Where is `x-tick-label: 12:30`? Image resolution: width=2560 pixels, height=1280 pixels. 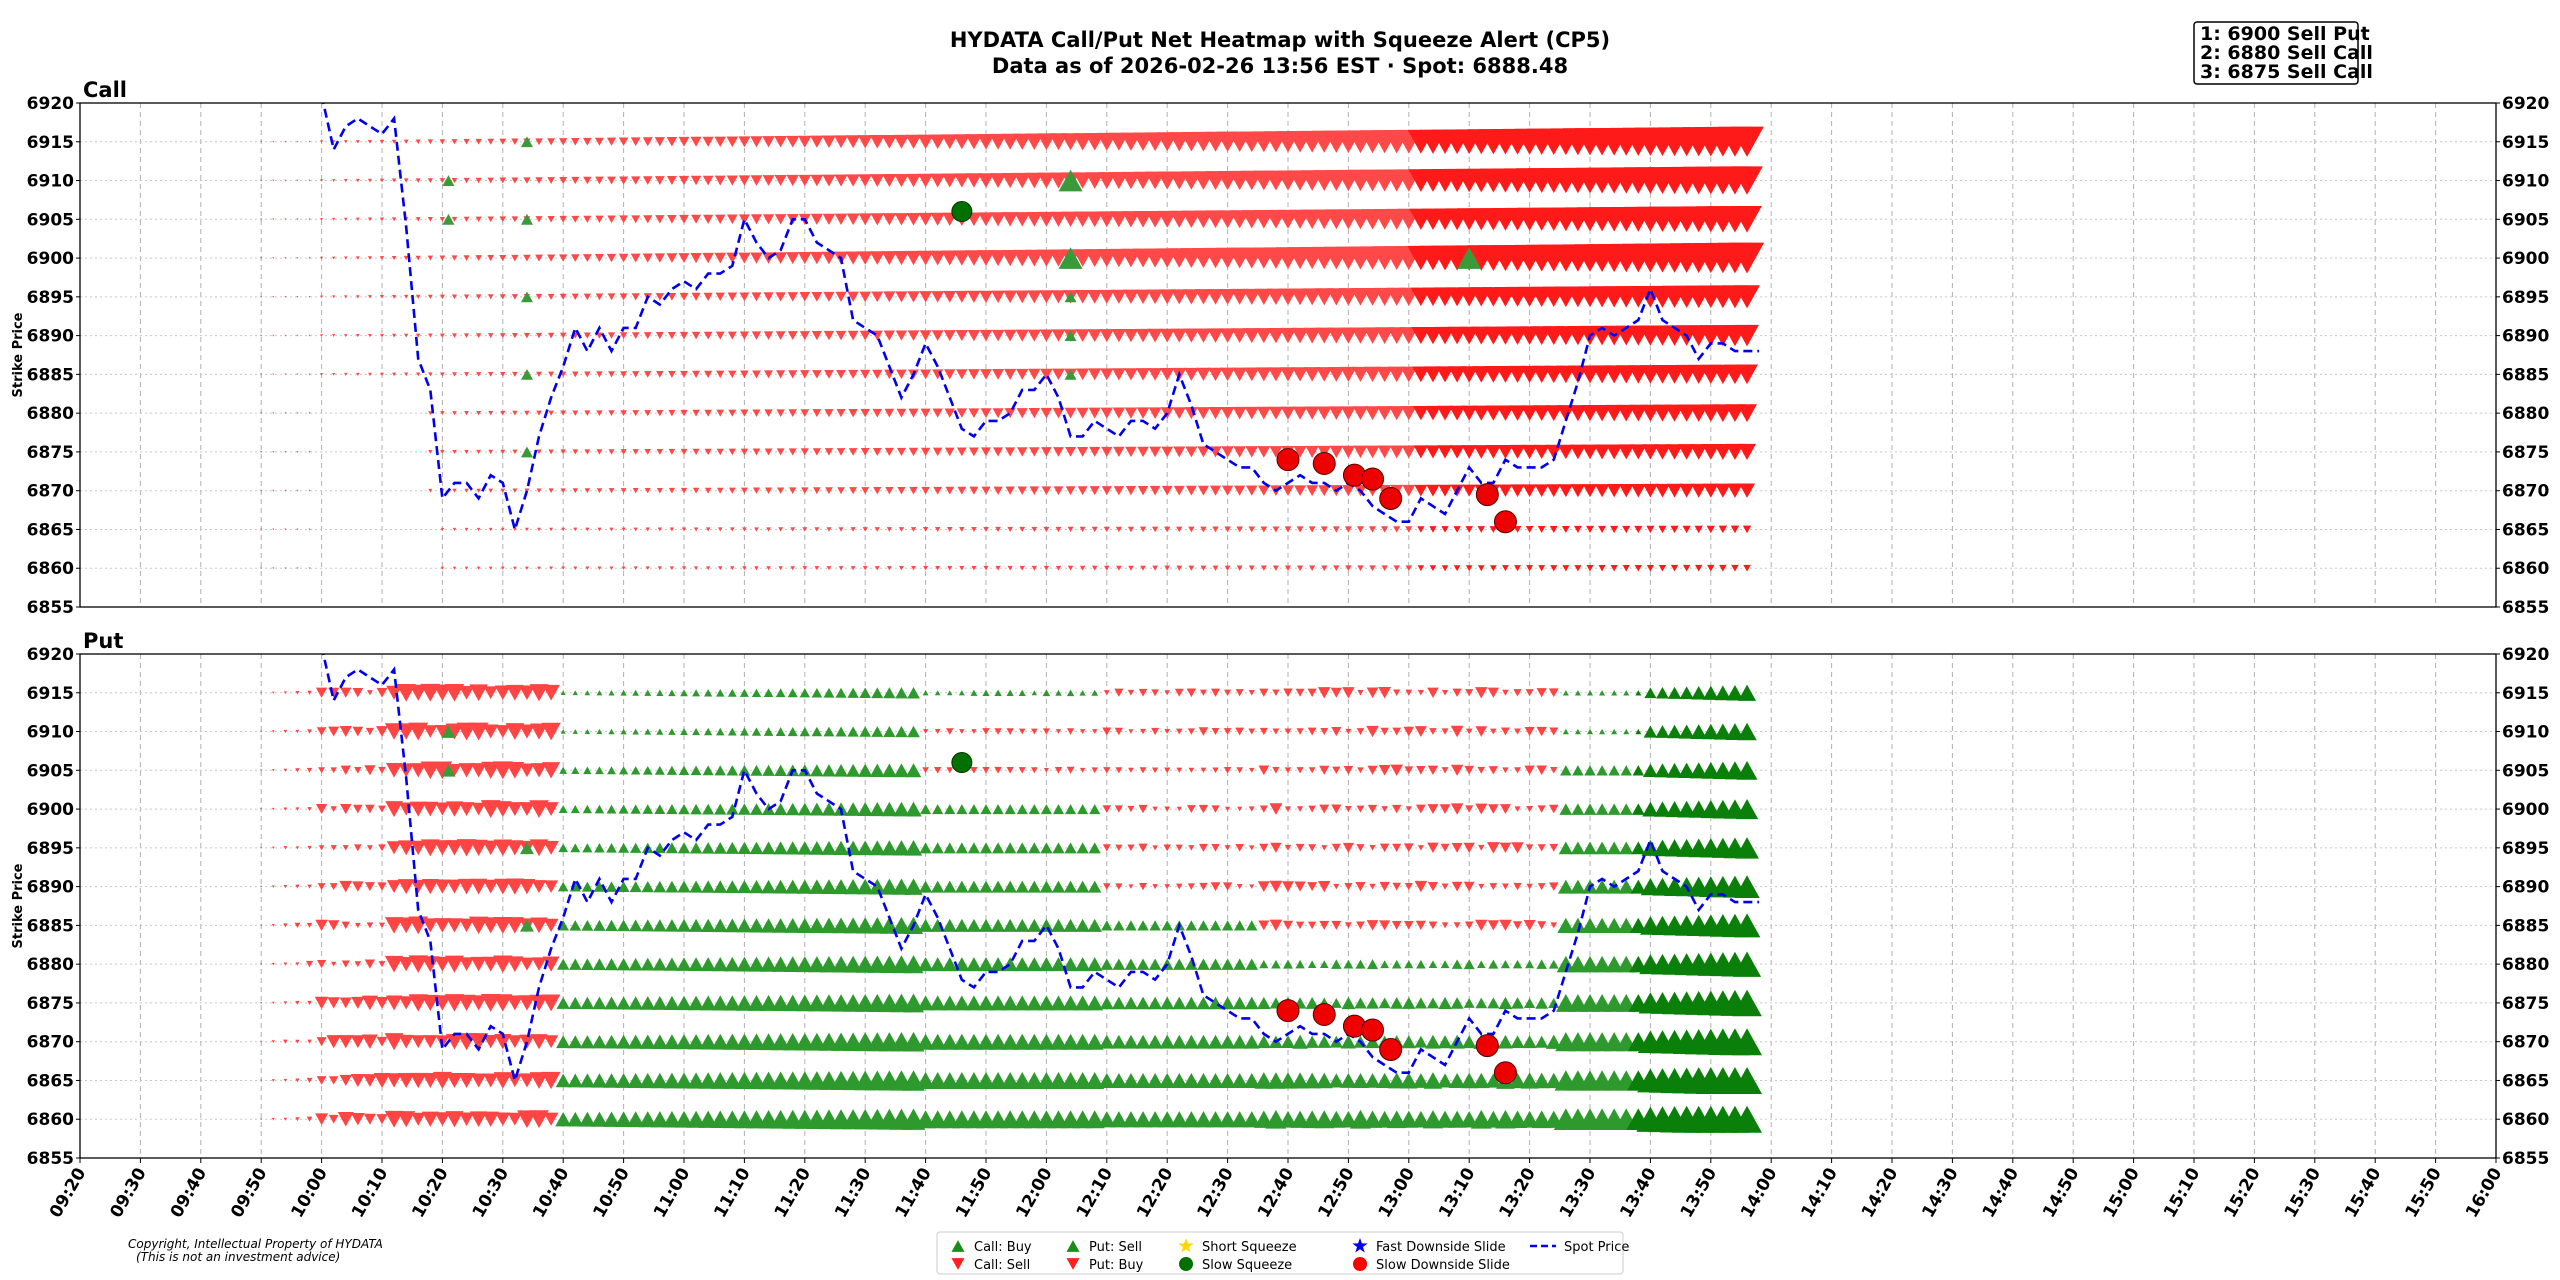 x-tick-label: 12:30 is located at coordinates (1216, 1192).